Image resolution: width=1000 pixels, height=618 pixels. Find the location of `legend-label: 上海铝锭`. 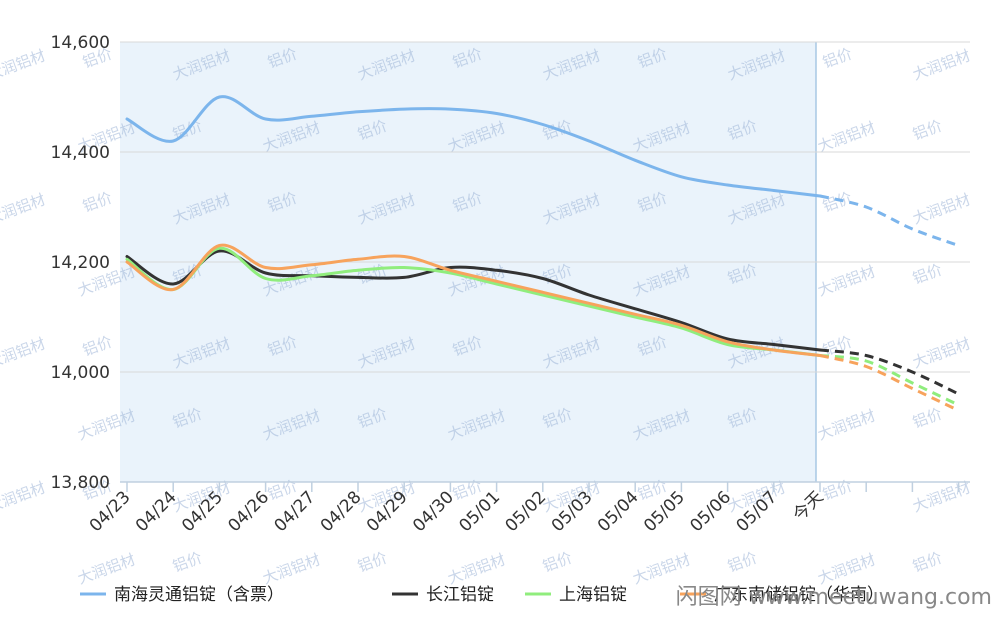

legend-label: 上海铝锭 is located at coordinates (593, 595).